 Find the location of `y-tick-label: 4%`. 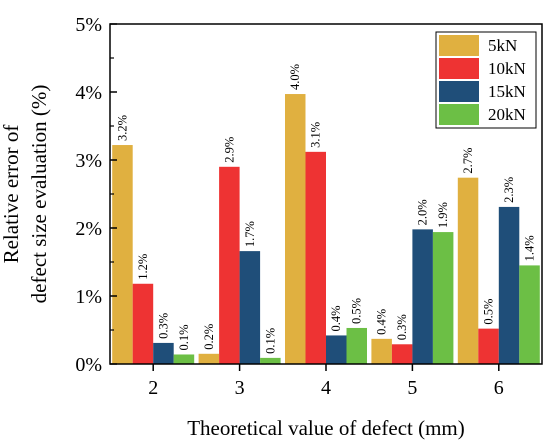

y-tick-label: 4% is located at coordinates (88, 93).